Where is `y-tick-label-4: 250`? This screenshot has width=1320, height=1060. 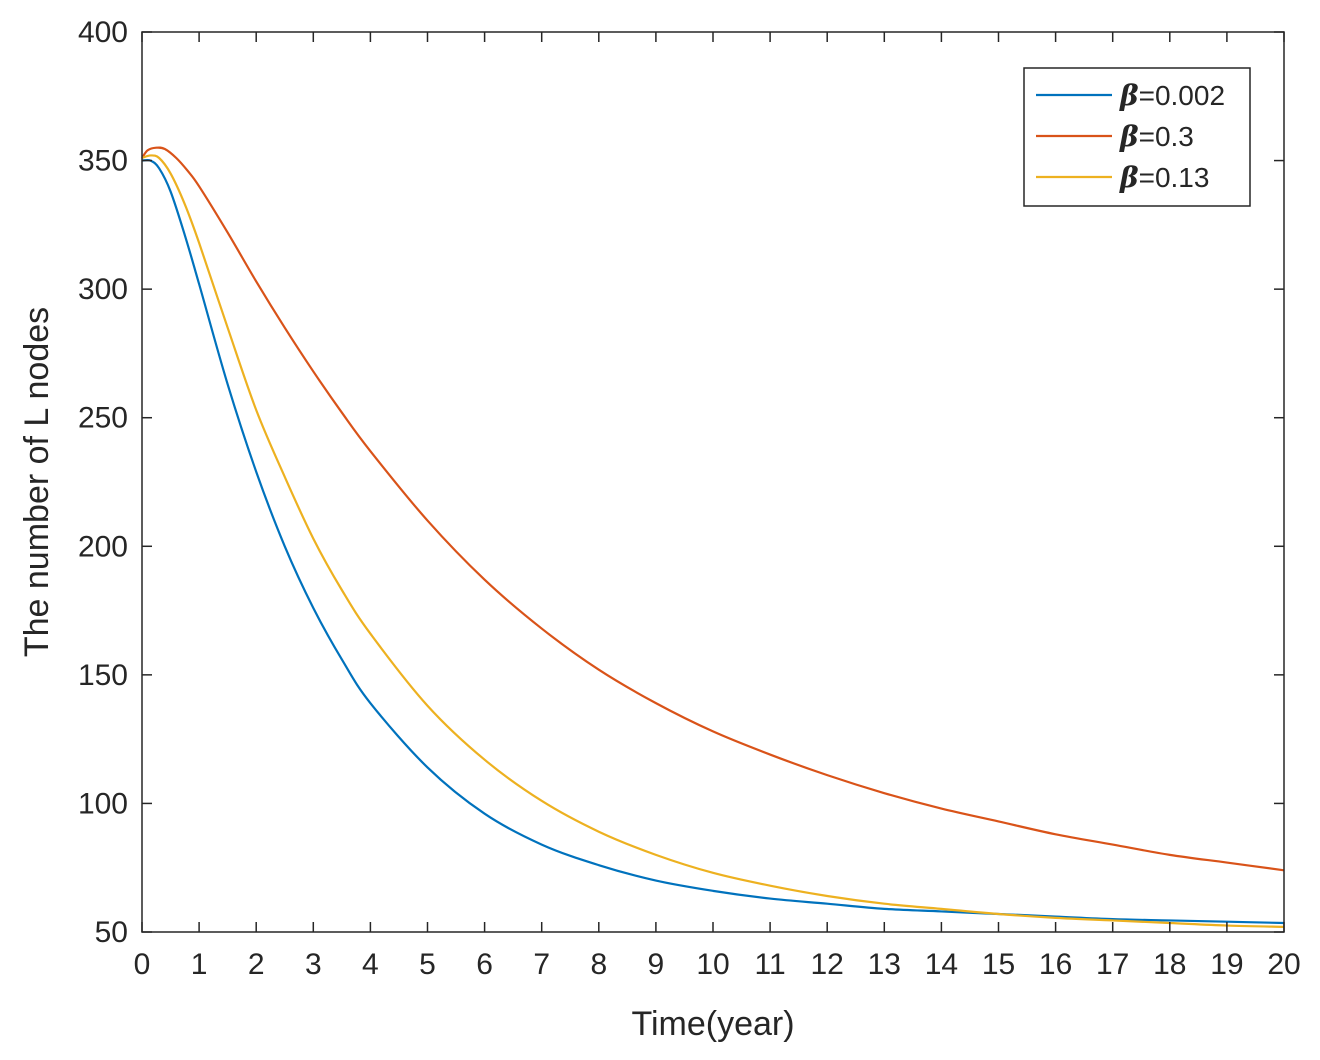 y-tick-label-4: 250 is located at coordinates (103, 418).